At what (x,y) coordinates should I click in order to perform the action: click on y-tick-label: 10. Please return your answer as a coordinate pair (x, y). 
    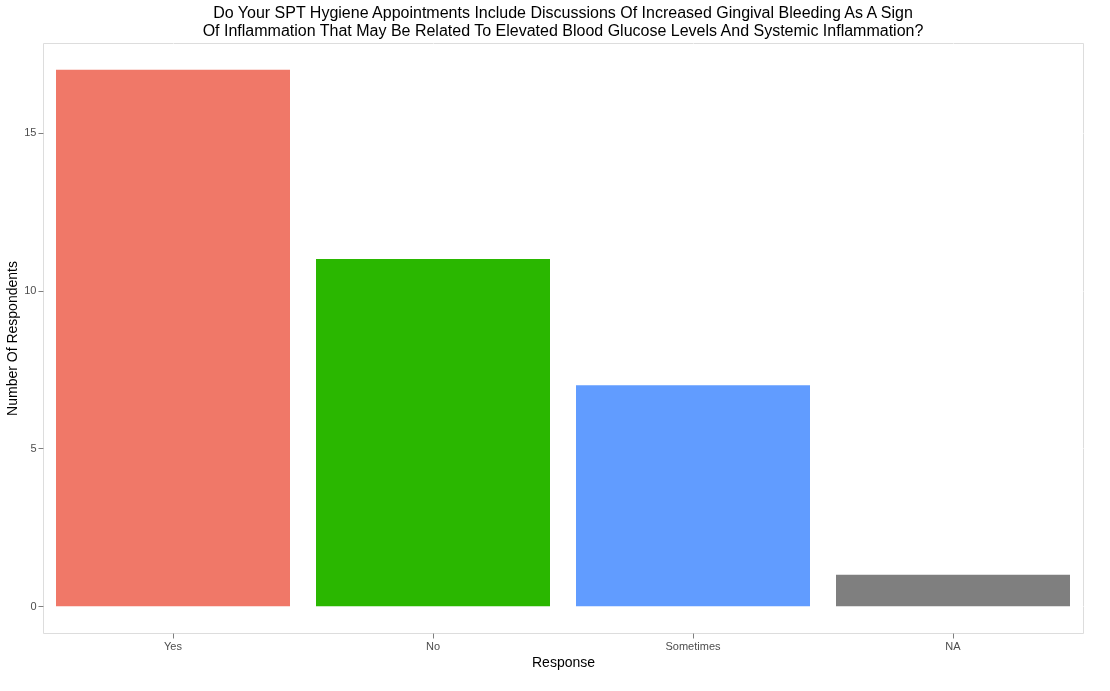
    Looking at the image, I should click on (30, 290).